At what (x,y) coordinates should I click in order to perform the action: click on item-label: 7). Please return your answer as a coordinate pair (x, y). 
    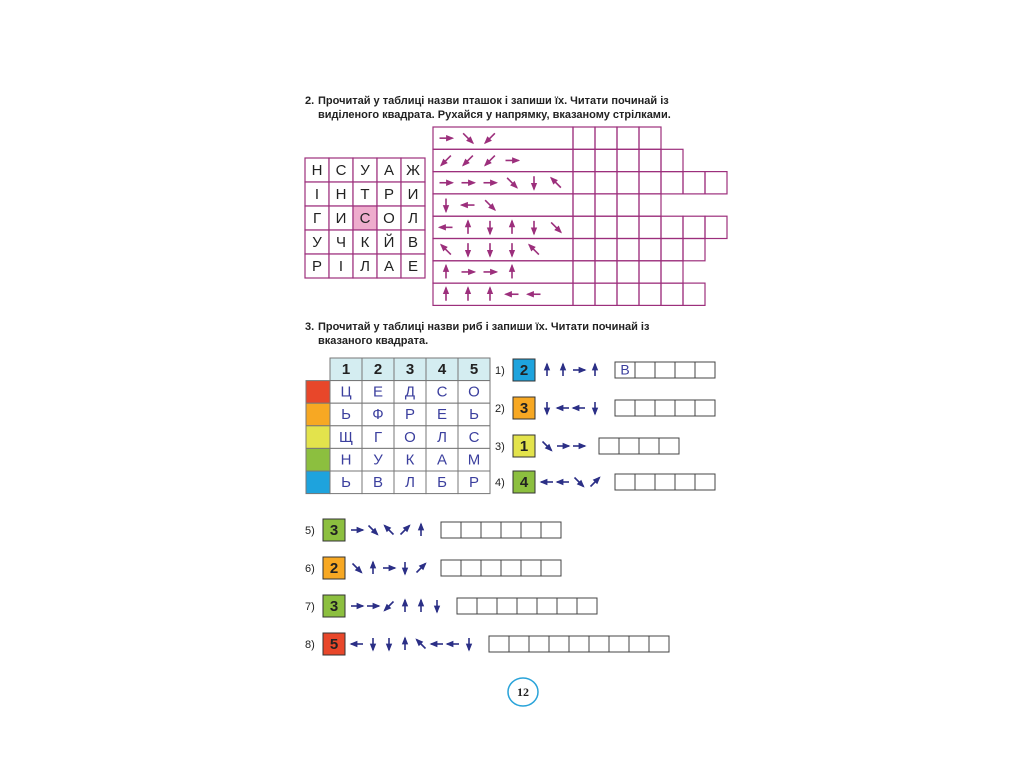
    Looking at the image, I should click on (310, 607).